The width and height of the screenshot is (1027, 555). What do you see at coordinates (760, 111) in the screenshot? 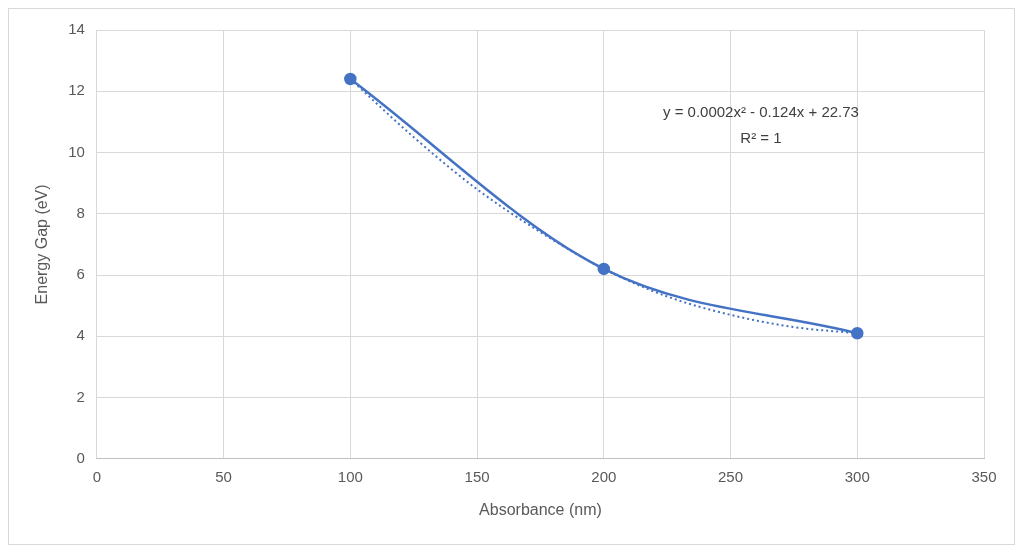
I see `annotation: y = 0.0002x² - 0.124x + 22.73` at bounding box center [760, 111].